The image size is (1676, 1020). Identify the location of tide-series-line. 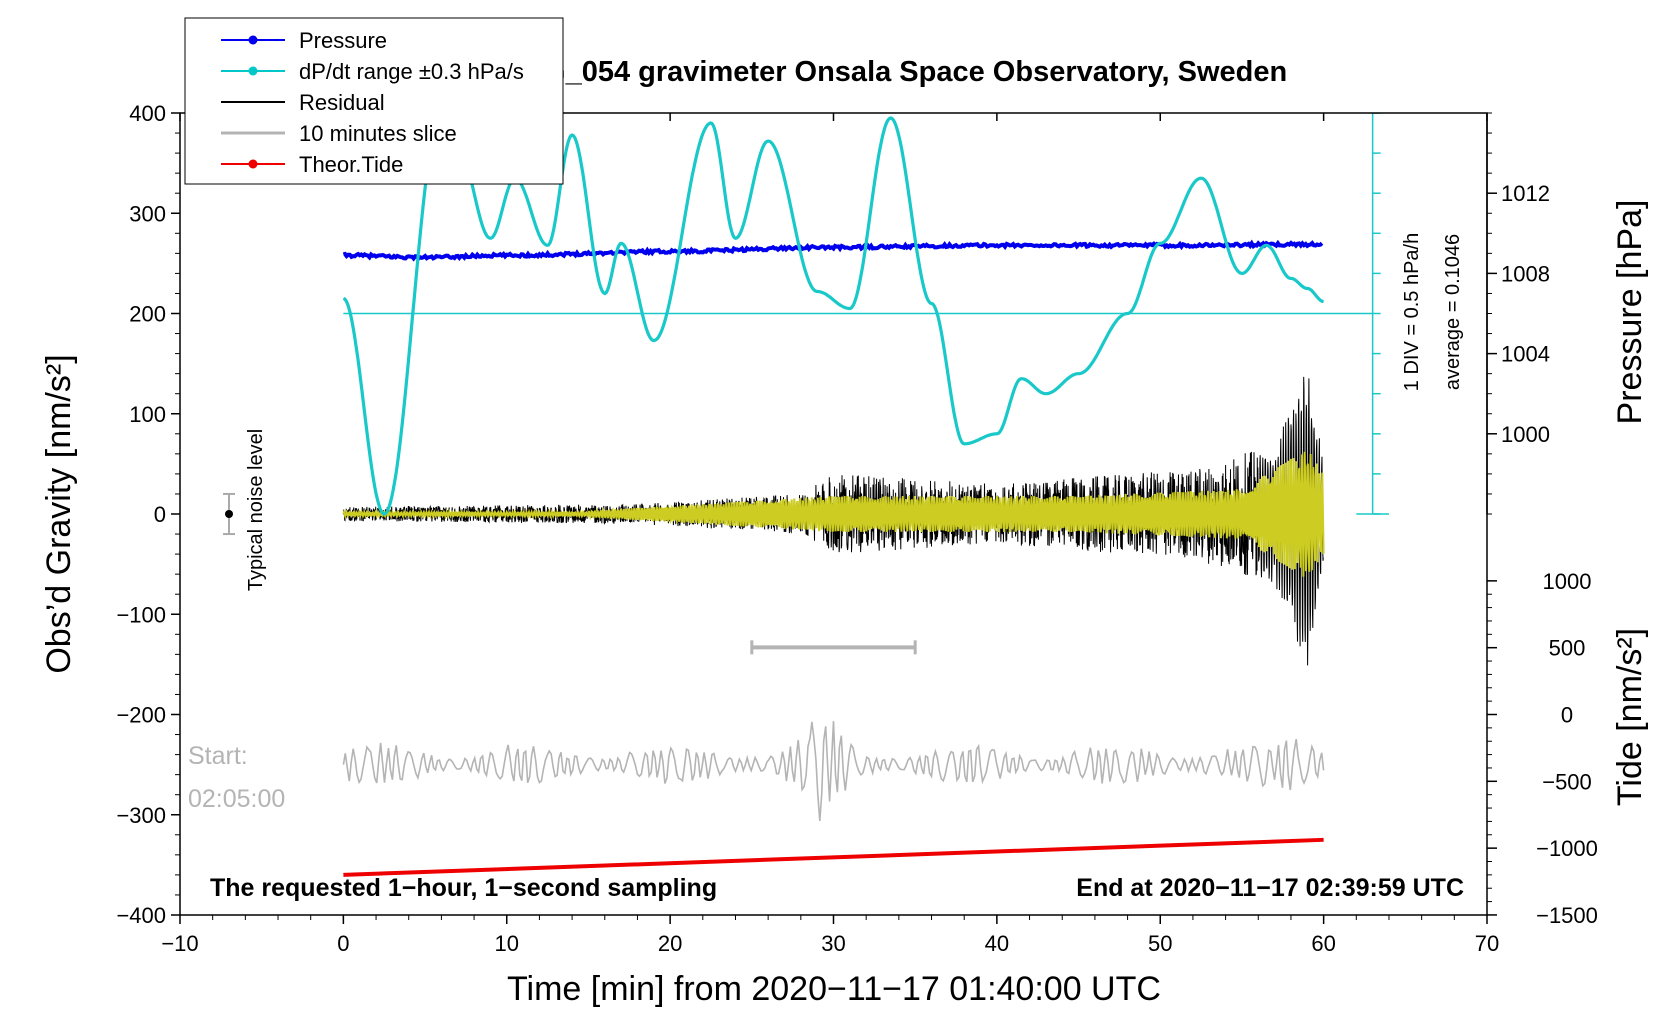
(833, 857).